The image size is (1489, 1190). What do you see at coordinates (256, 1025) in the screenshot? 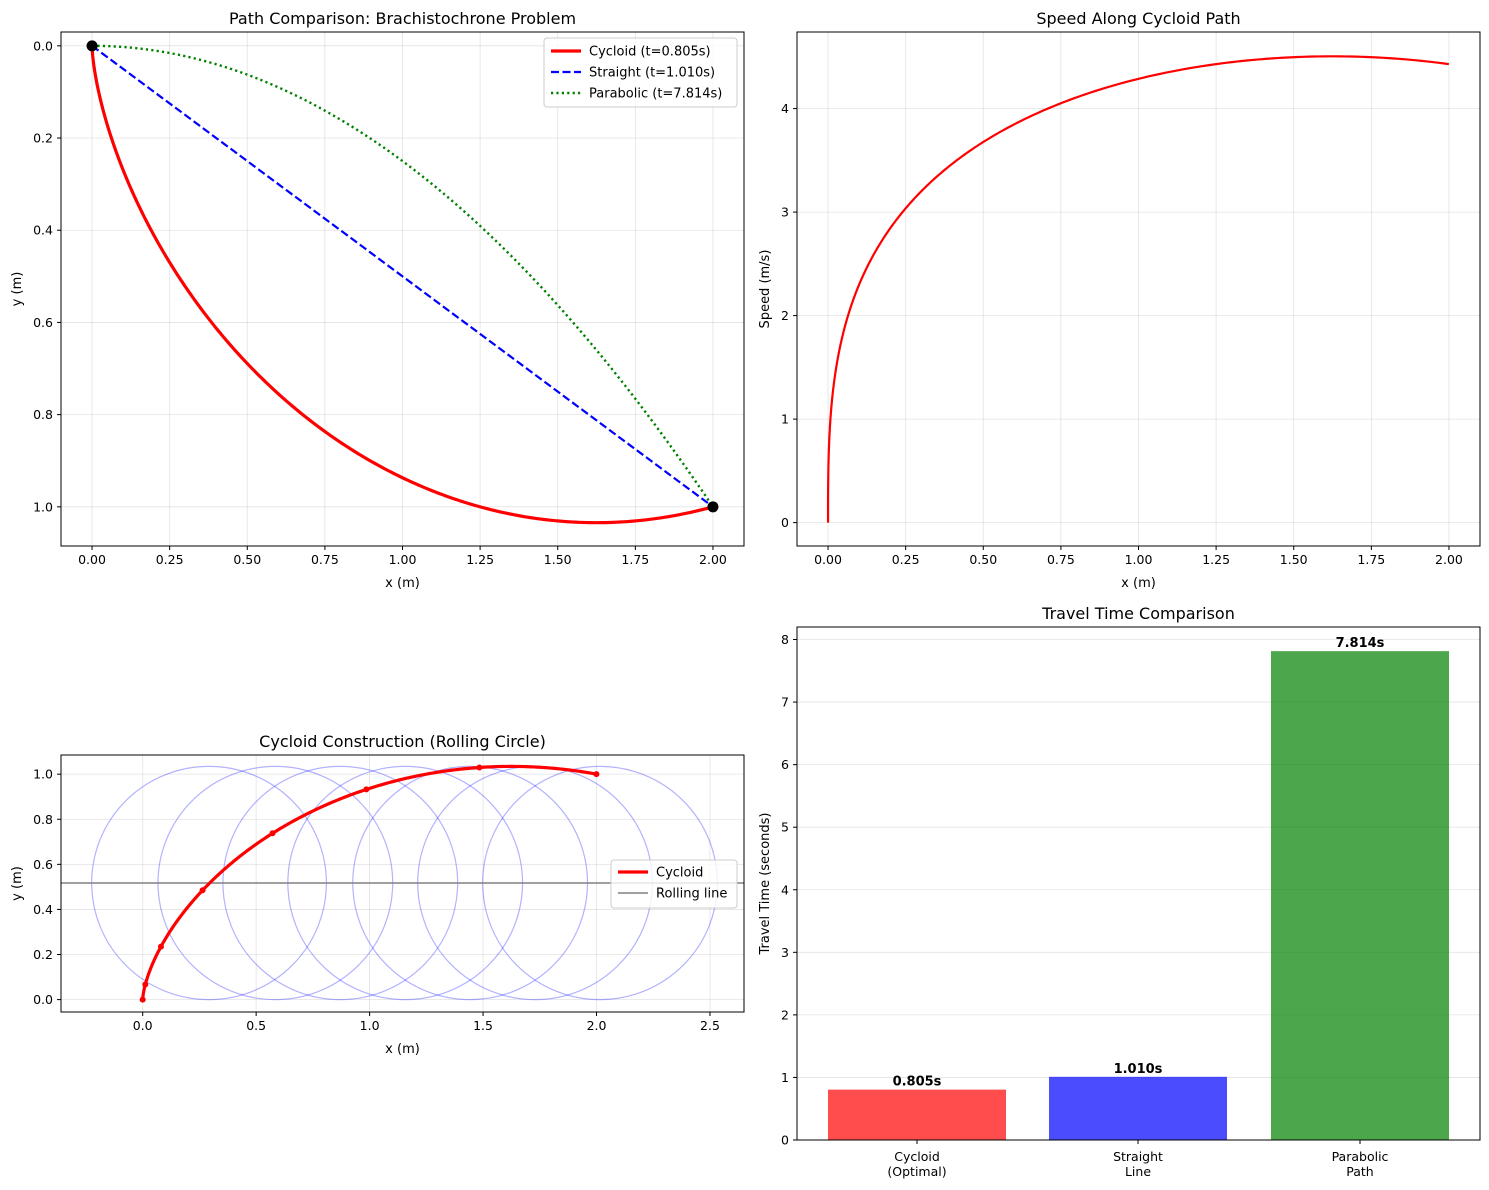
I see `x-tick-label: 0.5` at bounding box center [256, 1025].